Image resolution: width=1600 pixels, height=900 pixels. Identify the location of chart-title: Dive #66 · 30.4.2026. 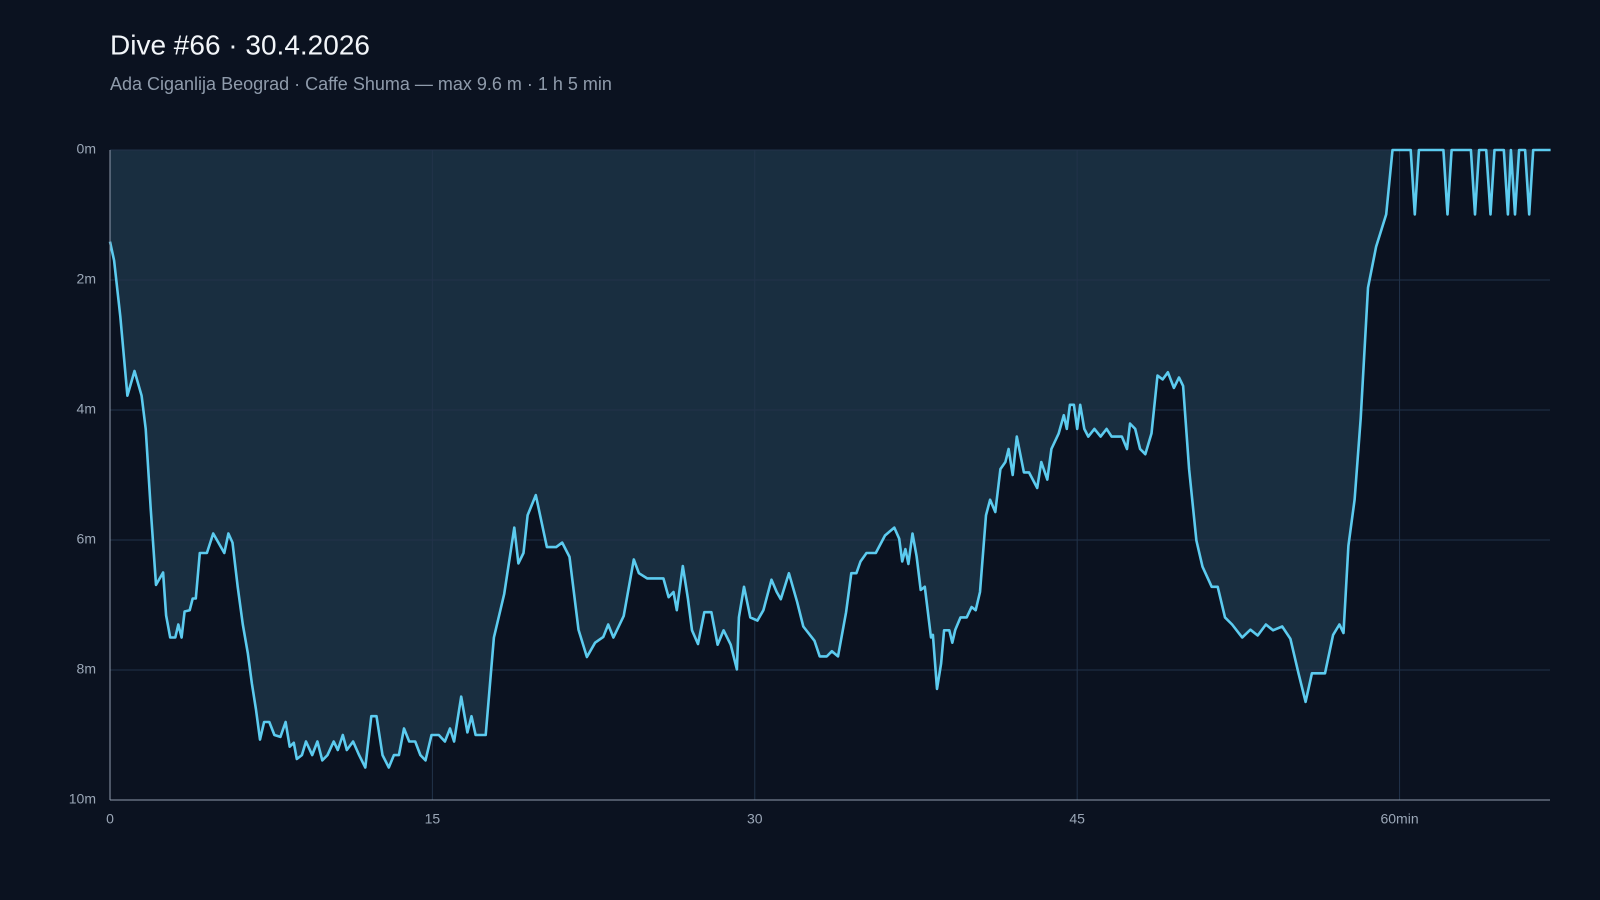
(240, 44).